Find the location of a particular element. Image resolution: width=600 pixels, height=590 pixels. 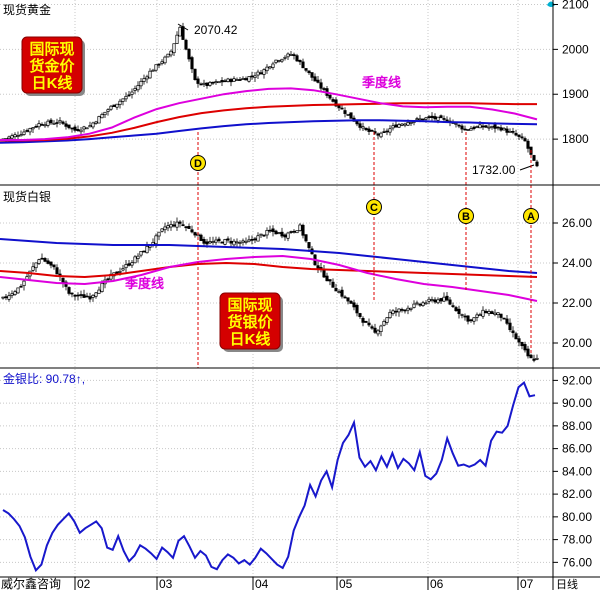

x-tick-label: 05 is located at coordinates (346, 583).